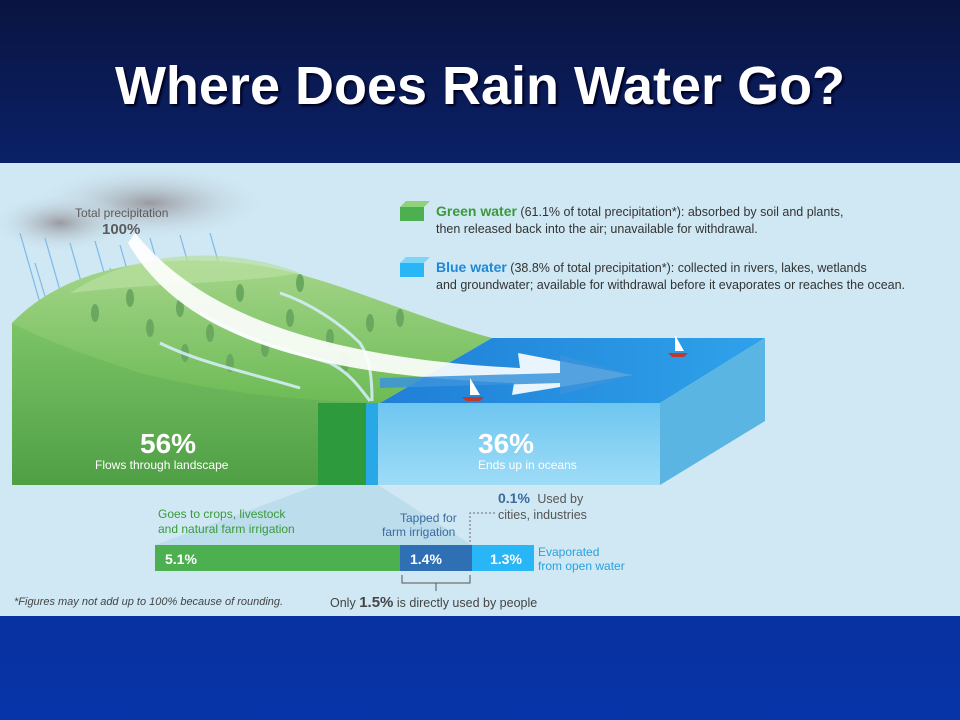 The height and width of the screenshot is (720, 960). I want to click on cities-label-2: cities, industries, so click(542, 515).